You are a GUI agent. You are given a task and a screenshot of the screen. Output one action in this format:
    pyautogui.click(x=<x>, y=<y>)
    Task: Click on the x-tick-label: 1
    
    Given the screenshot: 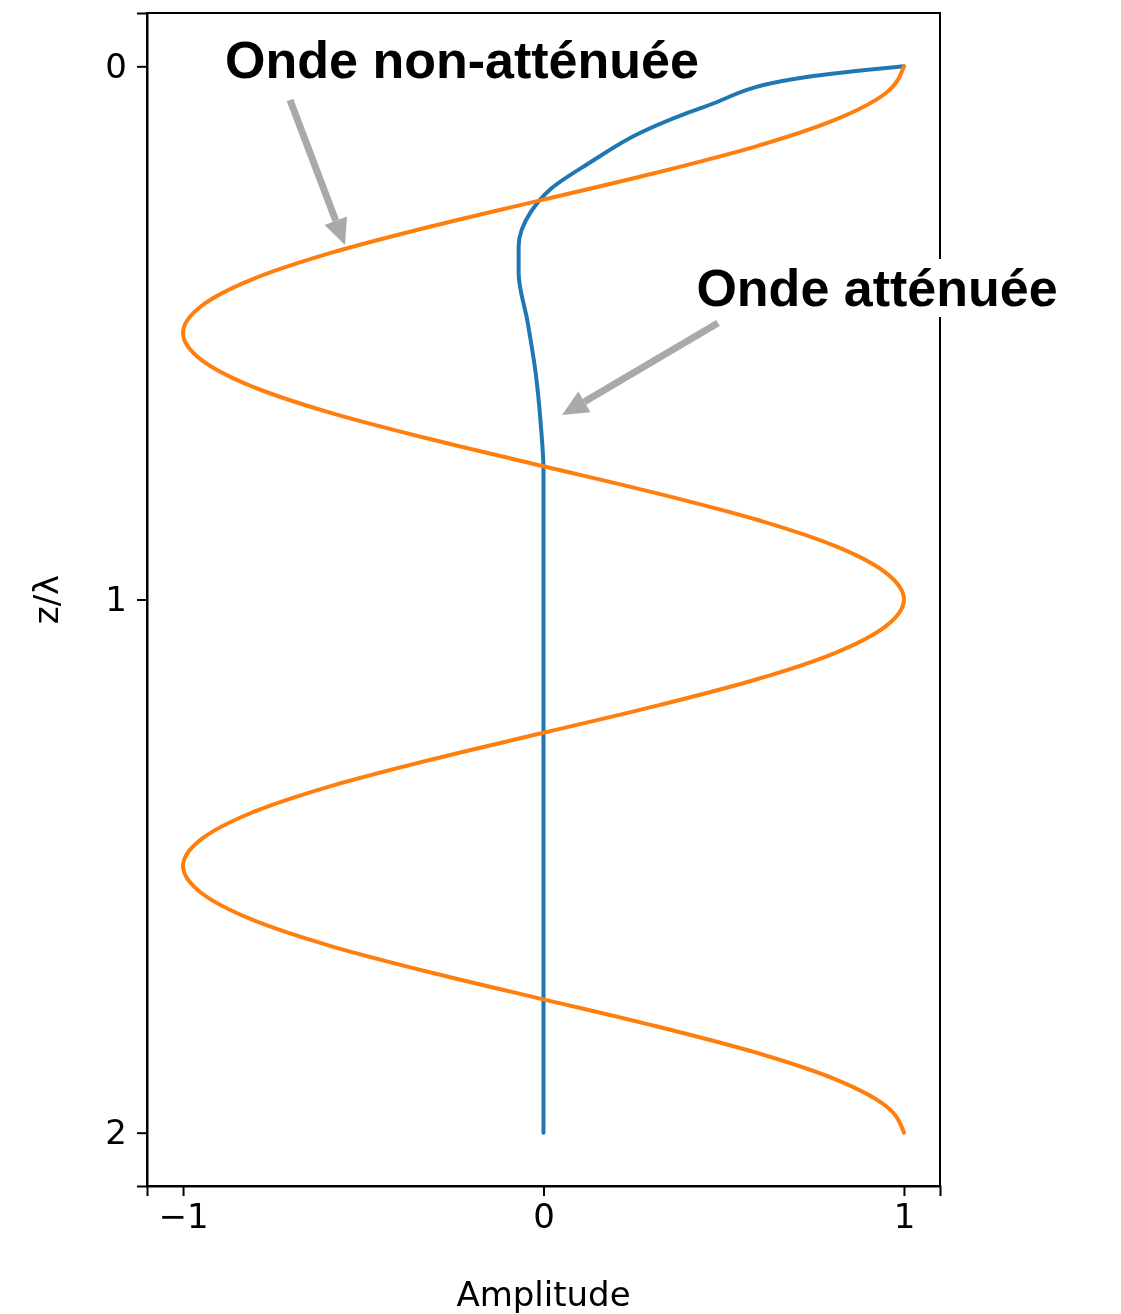 What is the action you would take?
    pyautogui.click(x=904, y=1216)
    